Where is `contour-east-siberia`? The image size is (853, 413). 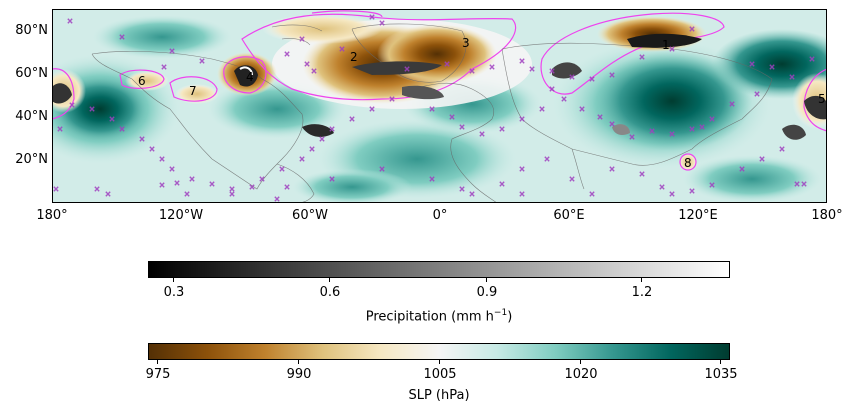 contour-east-siberia is located at coordinates (632, 53).